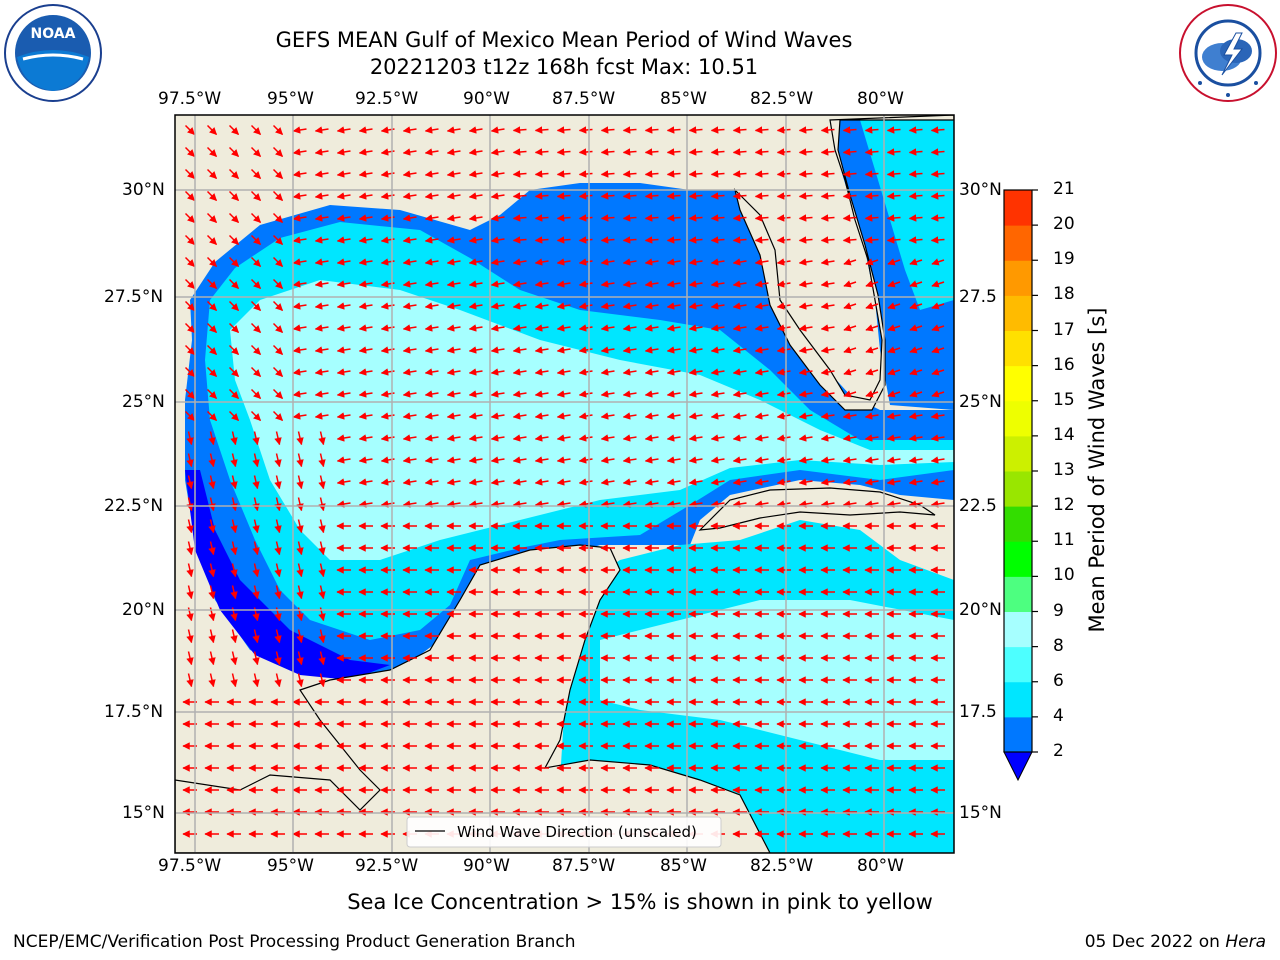 This screenshot has width=1280, height=960. What do you see at coordinates (1058, 610) in the screenshot?
I see `colorbar-tick-label: 9` at bounding box center [1058, 610].